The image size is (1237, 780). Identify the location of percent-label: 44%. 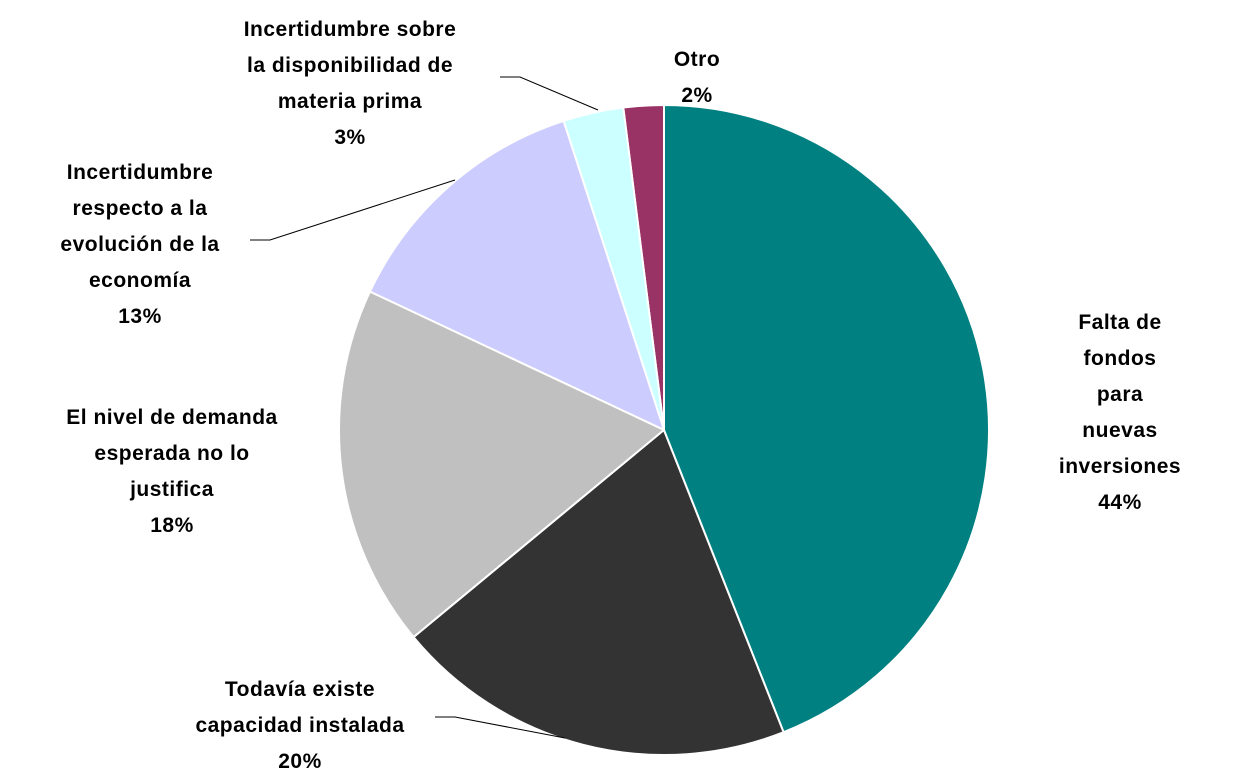
(1120, 502).